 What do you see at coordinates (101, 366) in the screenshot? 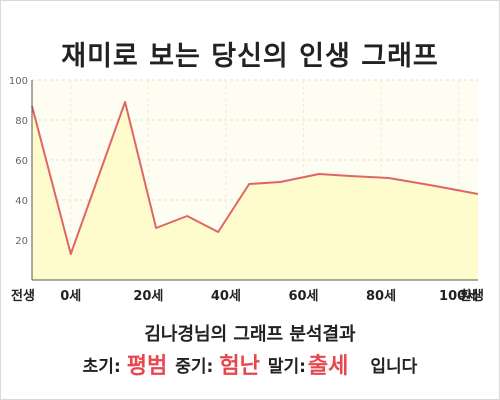
I see `early-label: 초기:` at bounding box center [101, 366].